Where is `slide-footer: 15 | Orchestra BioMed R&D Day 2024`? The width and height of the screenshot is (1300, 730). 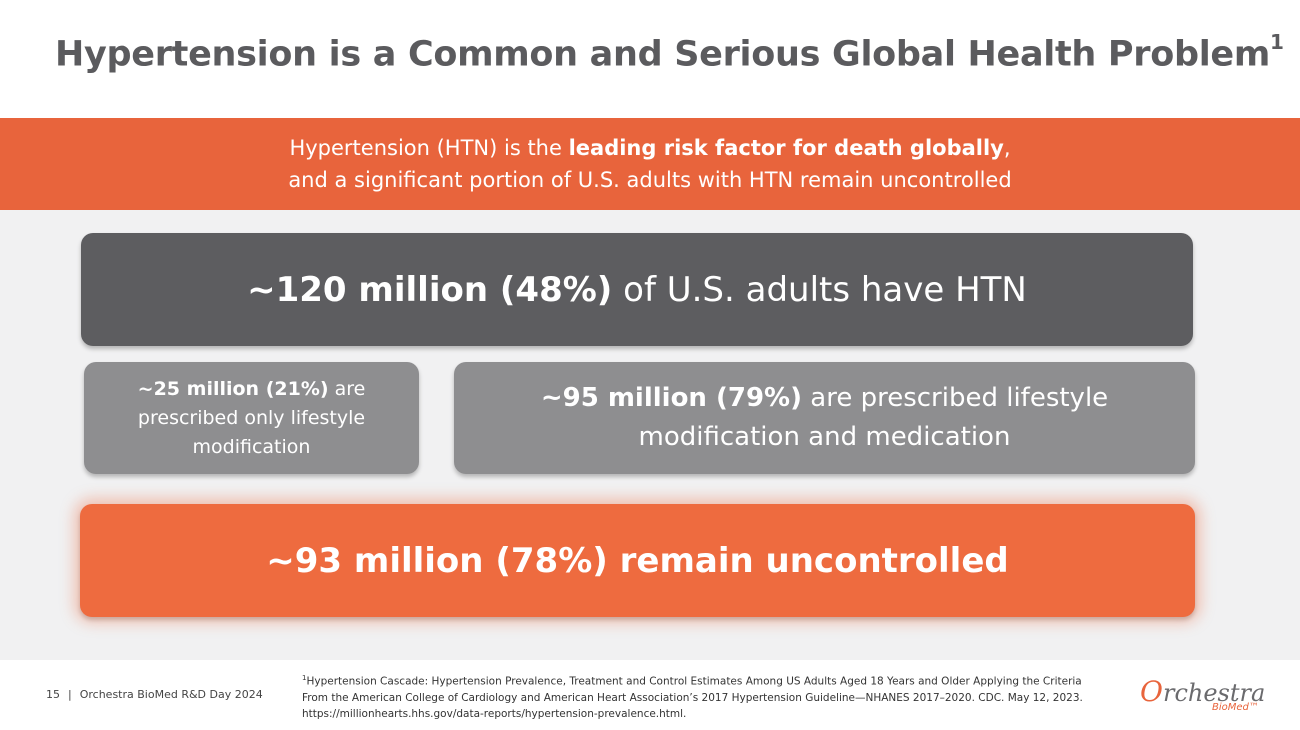
slide-footer: 15 | Orchestra BioMed R&D Day 2024 is located at coordinates (154, 694).